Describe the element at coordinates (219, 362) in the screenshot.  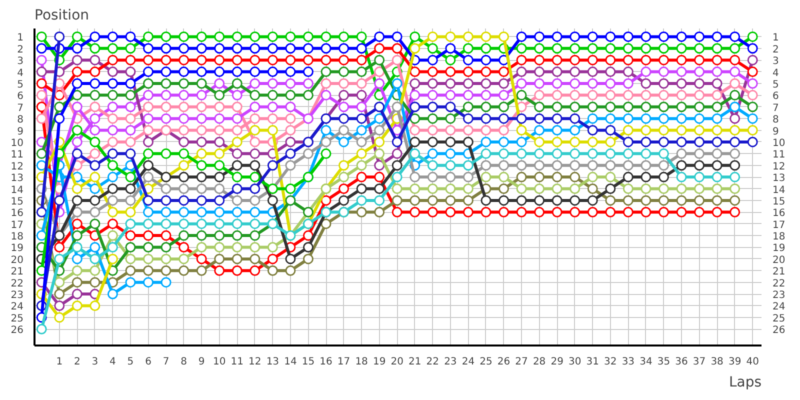
I see `x-tick-label: 10` at that location.